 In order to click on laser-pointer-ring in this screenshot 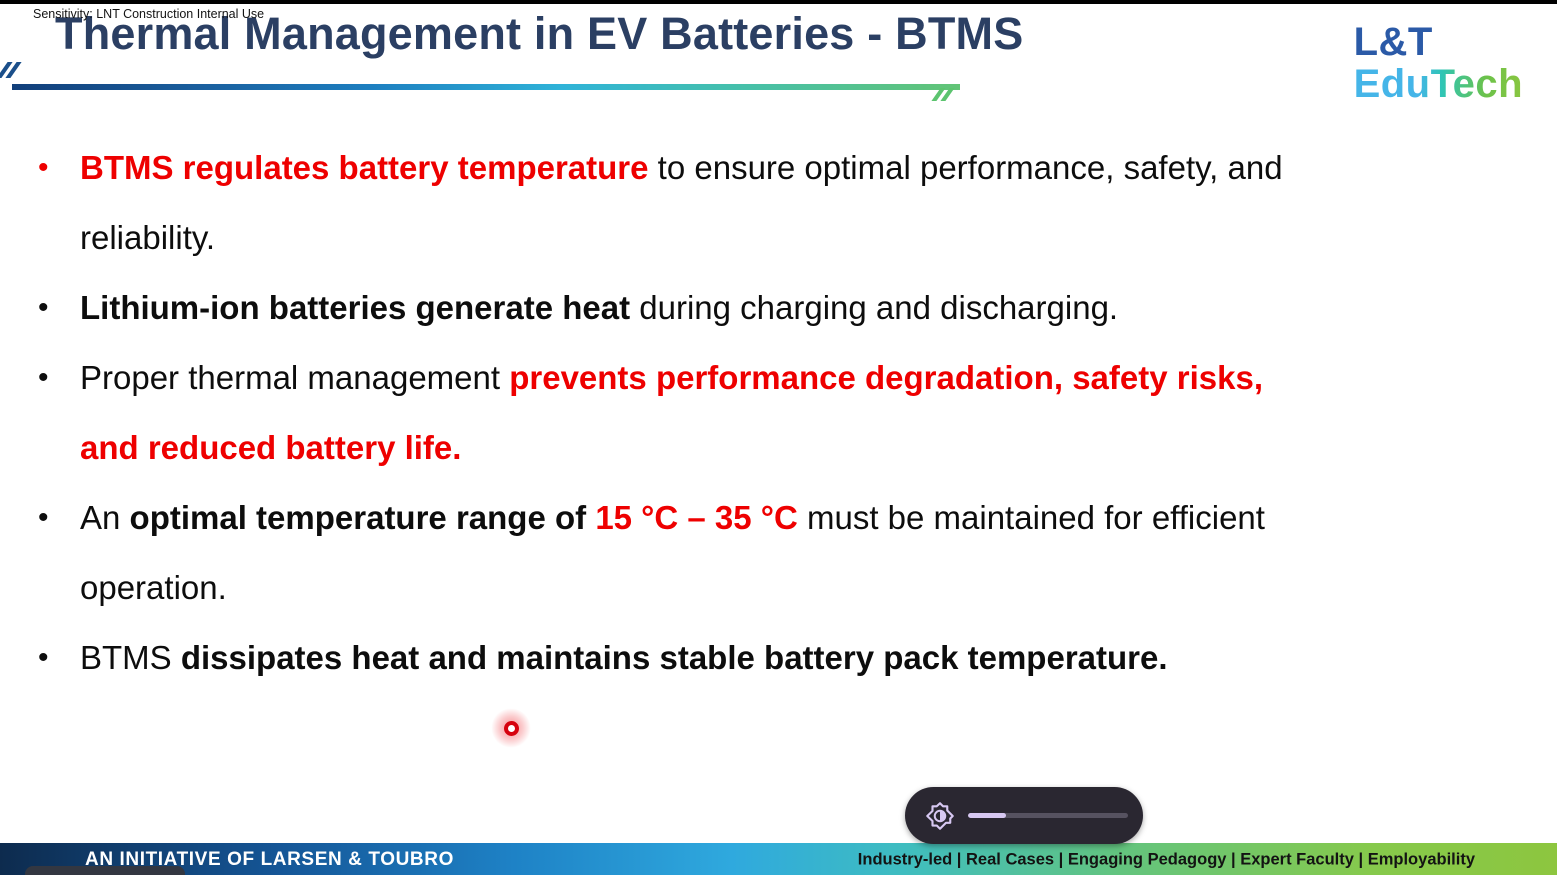, I will do `click(511, 728)`.